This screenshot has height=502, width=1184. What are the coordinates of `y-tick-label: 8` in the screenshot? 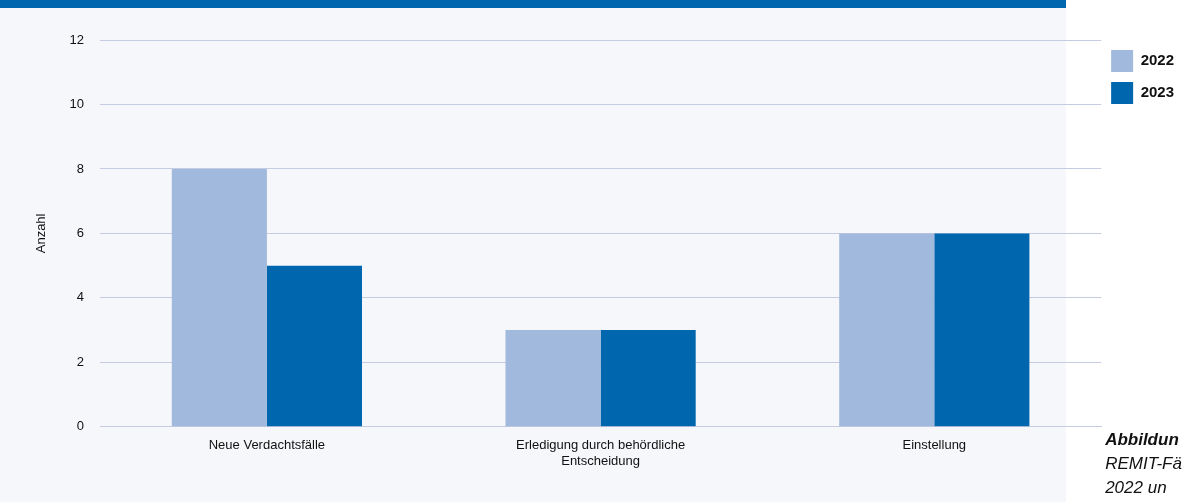 It's located at (80, 168).